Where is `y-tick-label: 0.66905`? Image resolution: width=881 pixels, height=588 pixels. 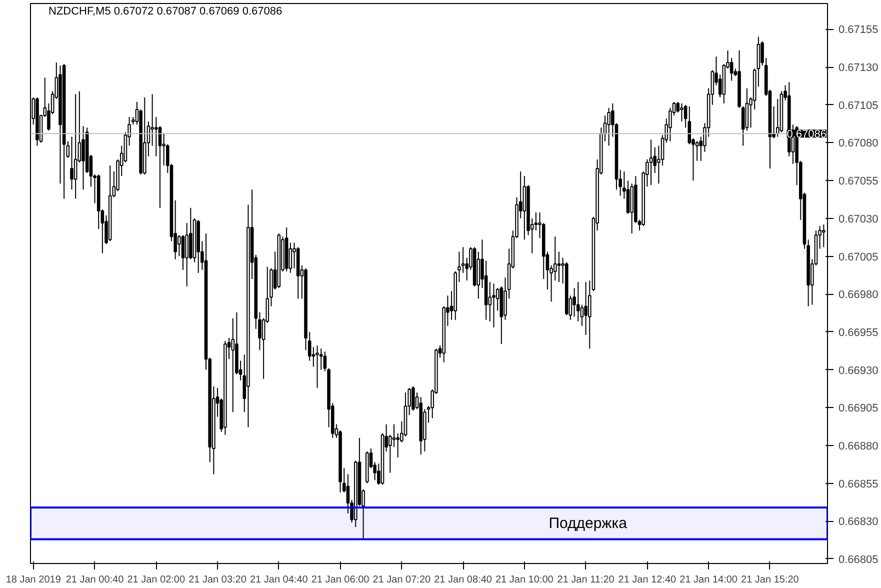
y-tick-label: 0.66905 is located at coordinates (858, 408).